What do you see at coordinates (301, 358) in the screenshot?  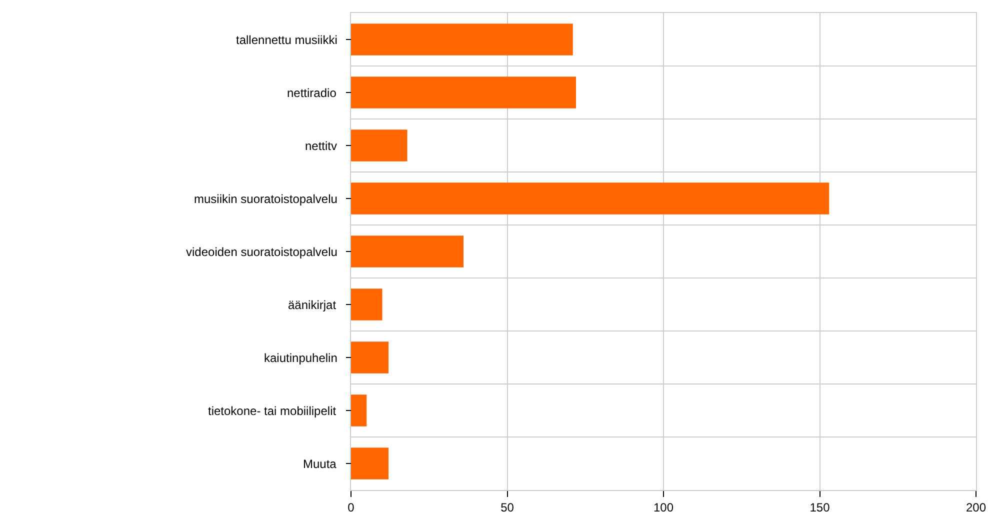 I see `y-tick-label: kaiutinpuhelin` at bounding box center [301, 358].